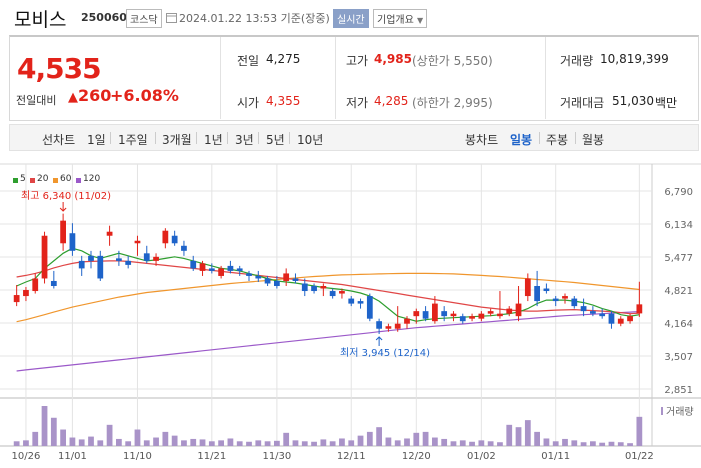 This screenshot has width=701, height=468. I want to click on x-tick-label: 10/26, so click(26, 456).